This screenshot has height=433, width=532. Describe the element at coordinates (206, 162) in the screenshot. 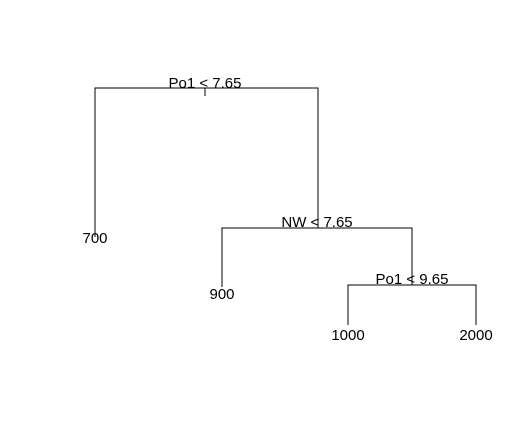

I see `root-branch-lines` at that location.